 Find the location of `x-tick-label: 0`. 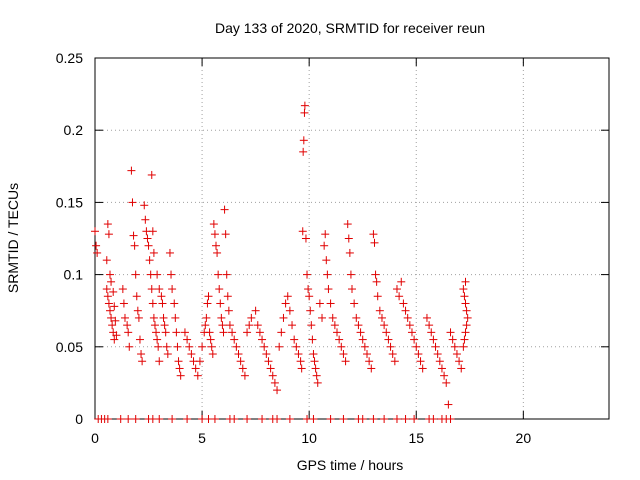

x-tick-label: 0 is located at coordinates (95, 438).